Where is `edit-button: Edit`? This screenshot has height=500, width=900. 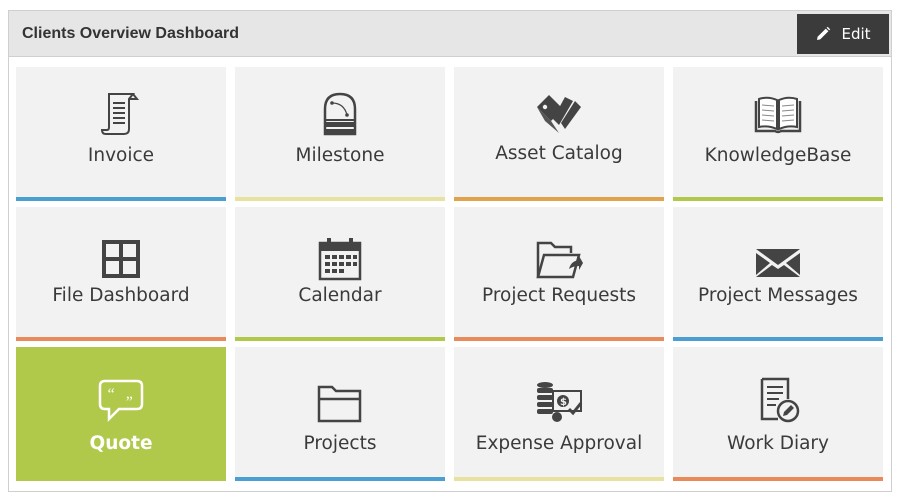
edit-button: Edit is located at coordinates (843, 34).